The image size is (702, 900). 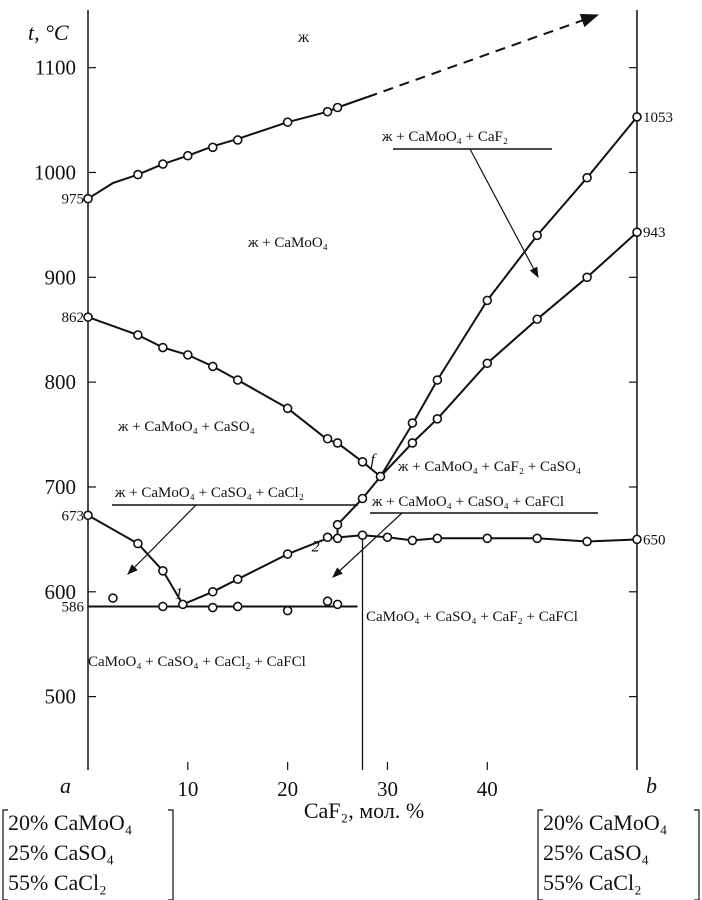 What do you see at coordinates (444, 137) in the screenshot?
I see `region-label-r6: ж + CaMoO₄ + CaF₂` at bounding box center [444, 137].